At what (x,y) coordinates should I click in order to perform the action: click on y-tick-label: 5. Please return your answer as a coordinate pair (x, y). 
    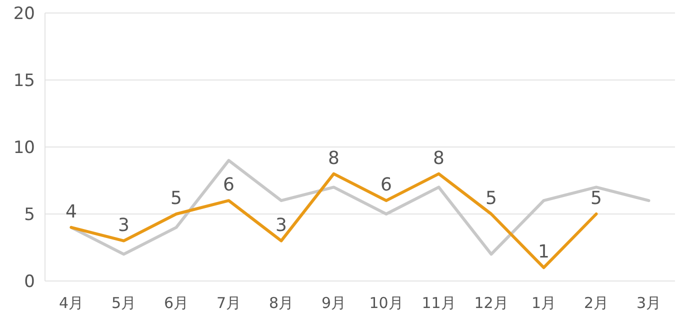
    Looking at the image, I should click on (29, 215).